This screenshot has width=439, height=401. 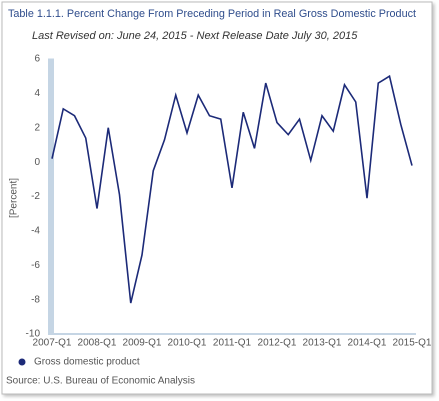 I want to click on y-tick-label: -2, so click(x=35, y=196).